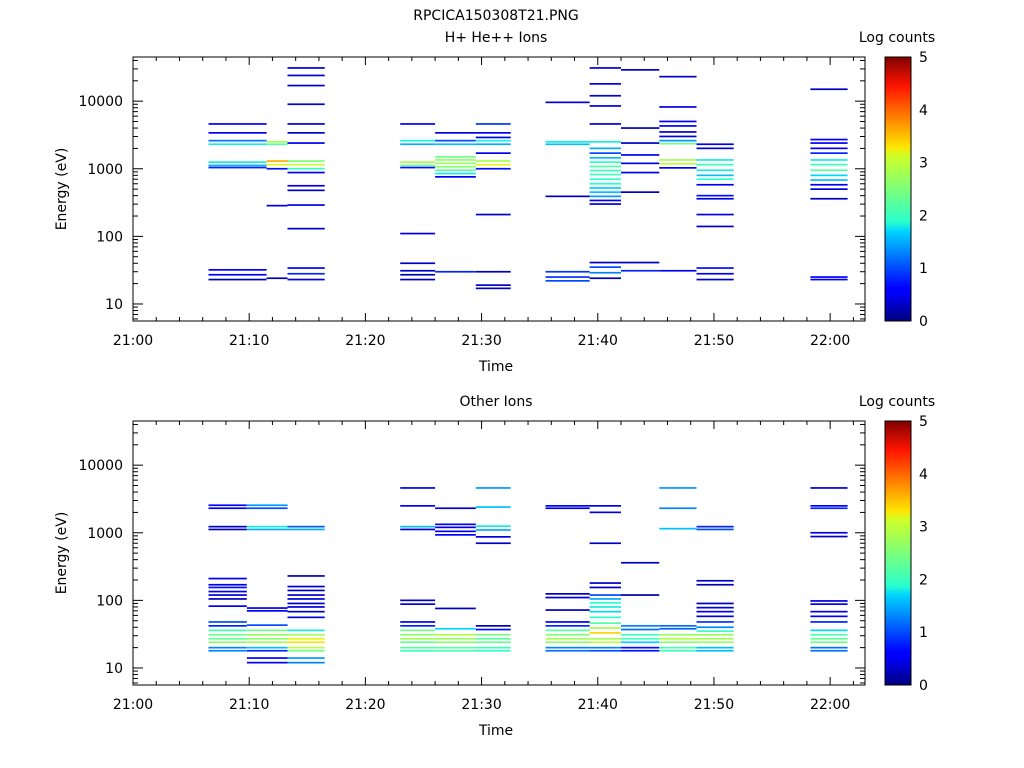 This screenshot has width=1024, height=768. I want to click on x-tick-label: 21:50, so click(714, 705).